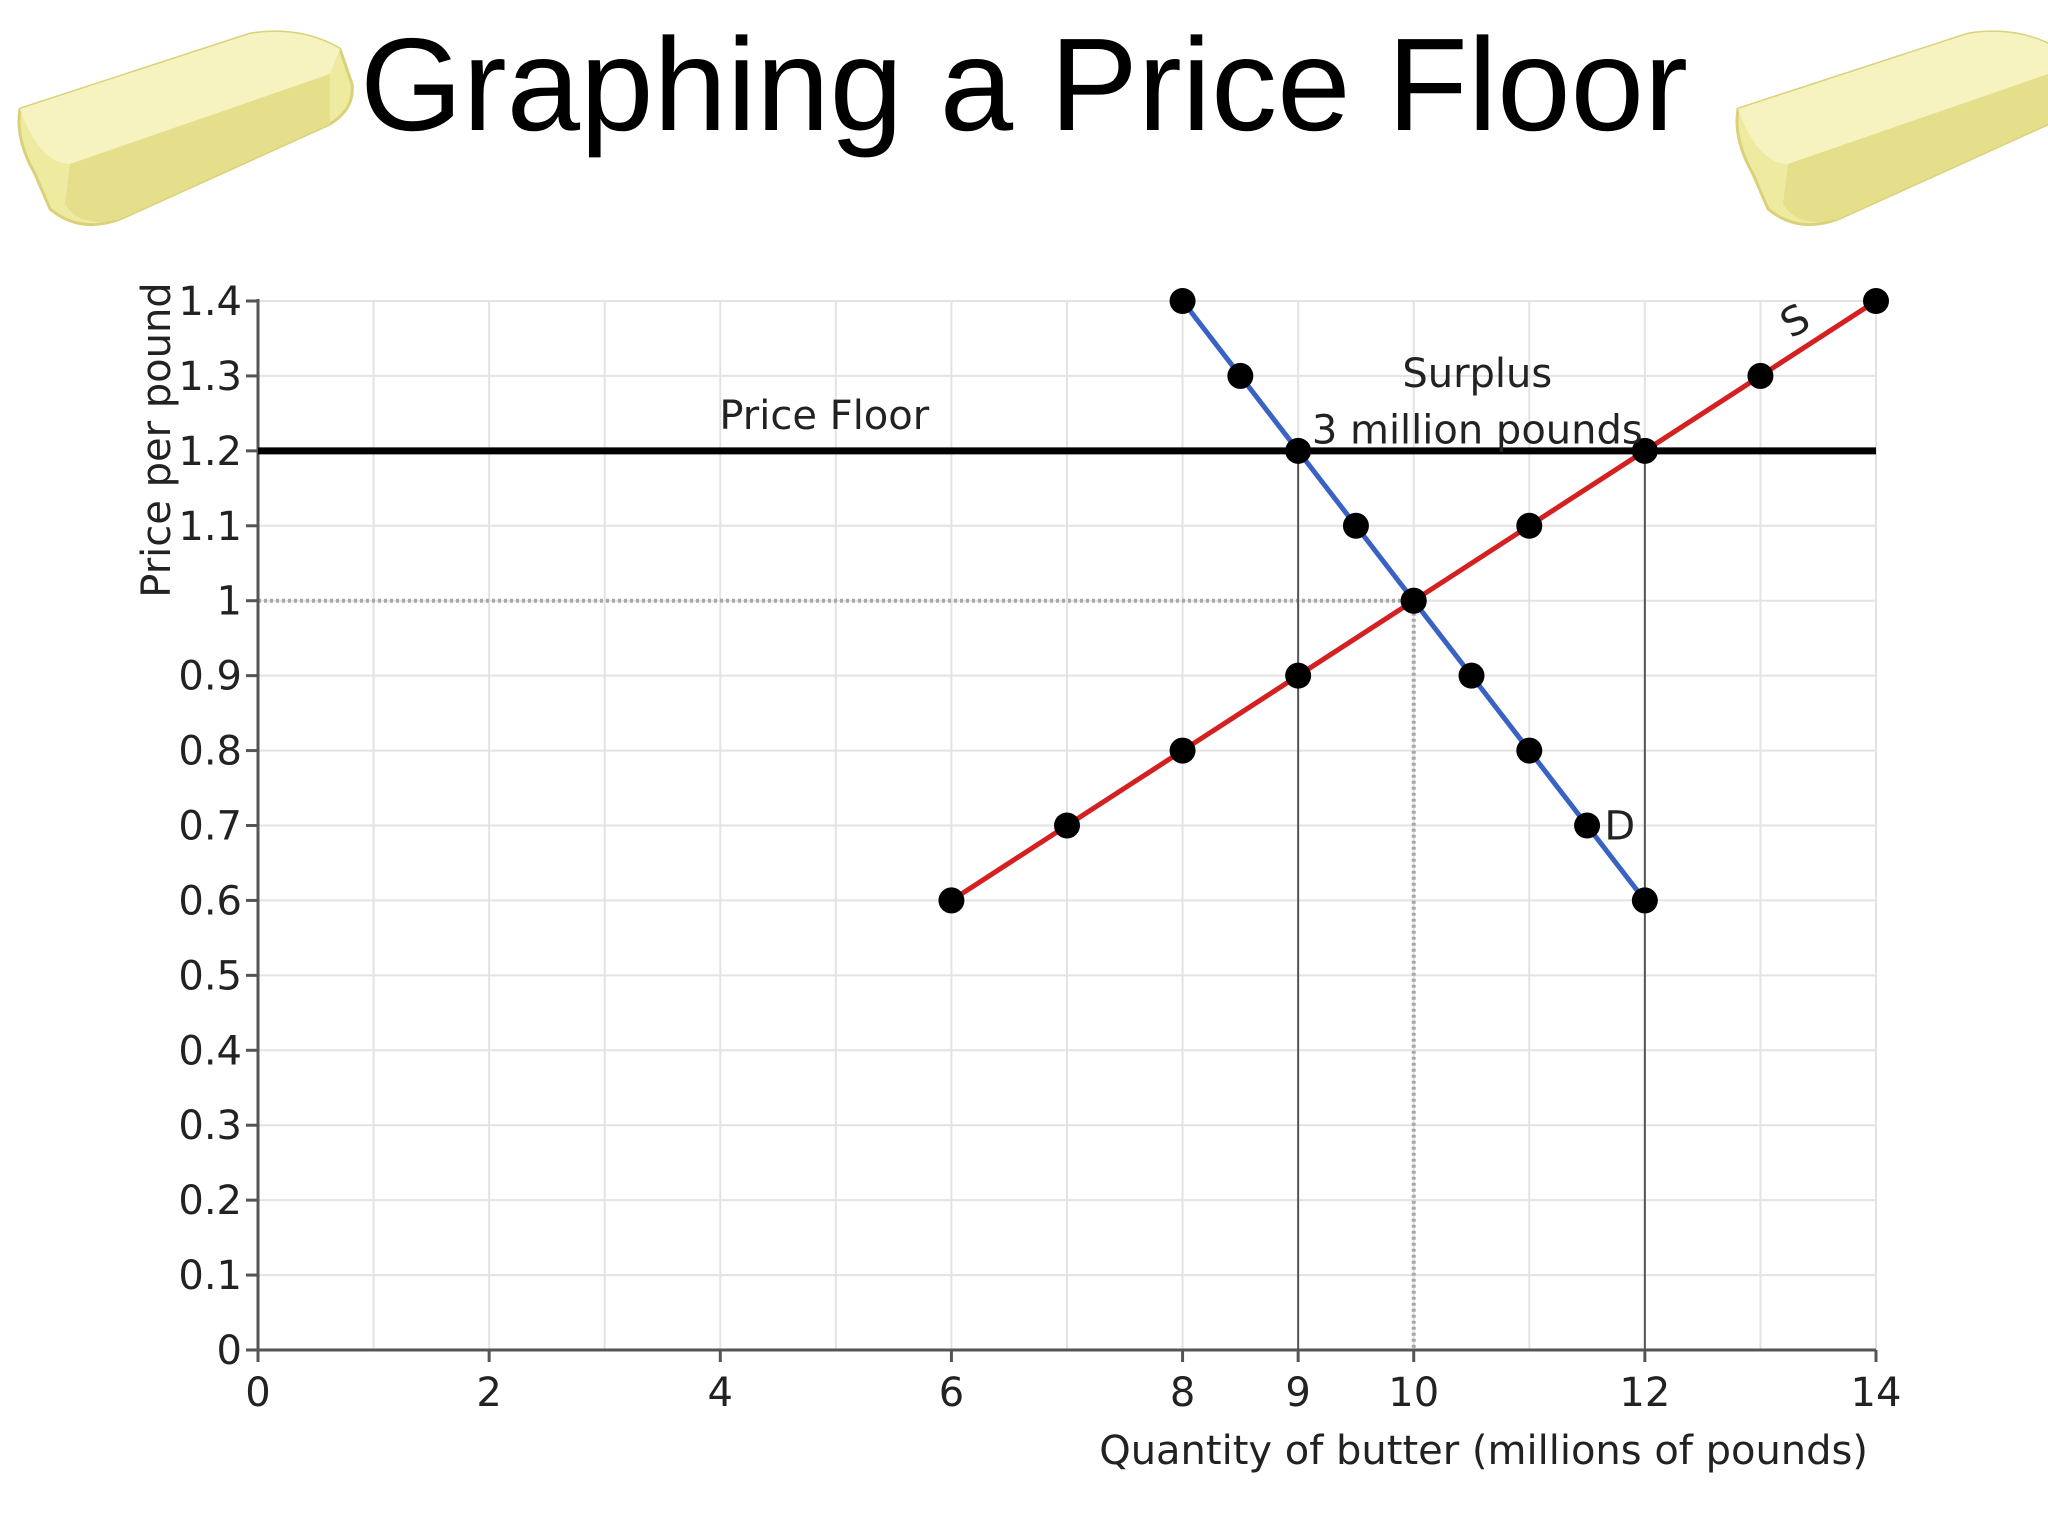 The width and height of the screenshot is (2048, 1536). I want to click on y-tick-label: 0, so click(229, 1351).